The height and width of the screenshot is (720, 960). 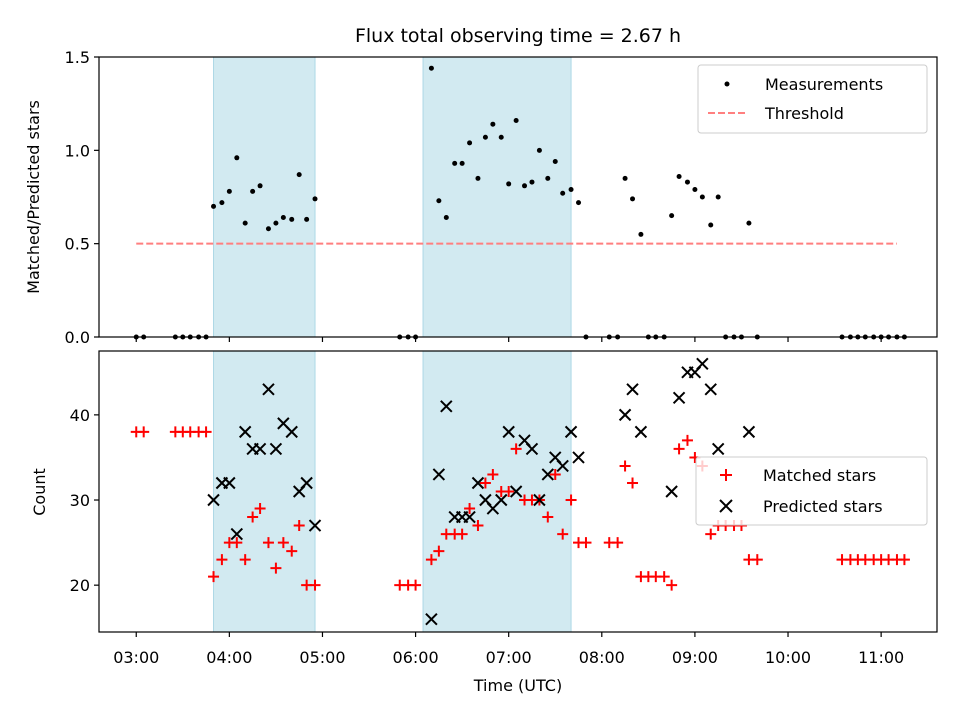 I want to click on bottom-legend: Matched stars Predicted stars, so click(x=811, y=491).